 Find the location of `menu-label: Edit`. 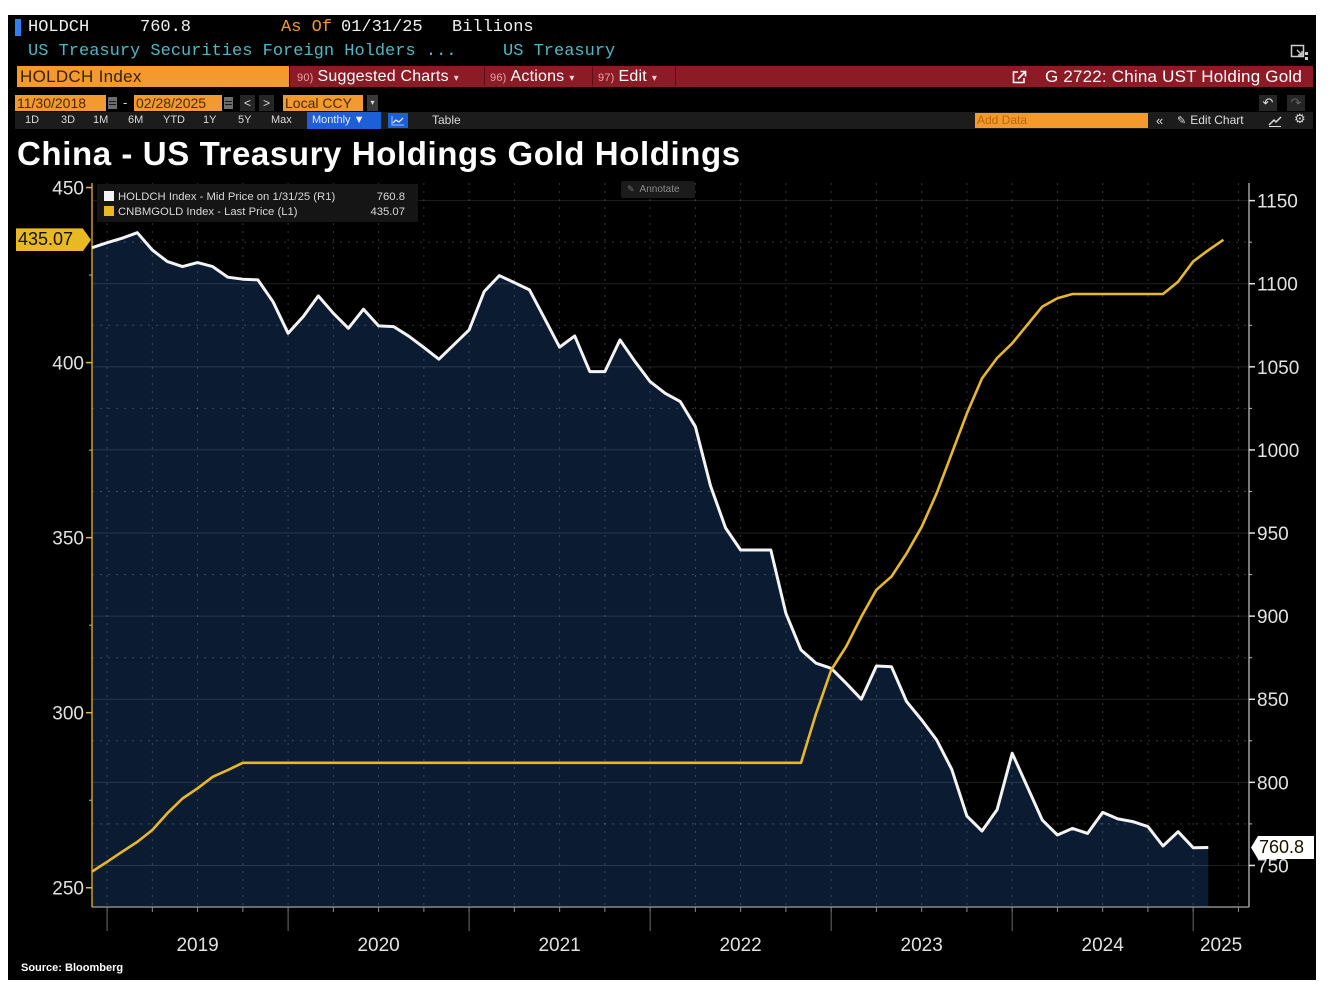

menu-label: Edit is located at coordinates (632, 76).